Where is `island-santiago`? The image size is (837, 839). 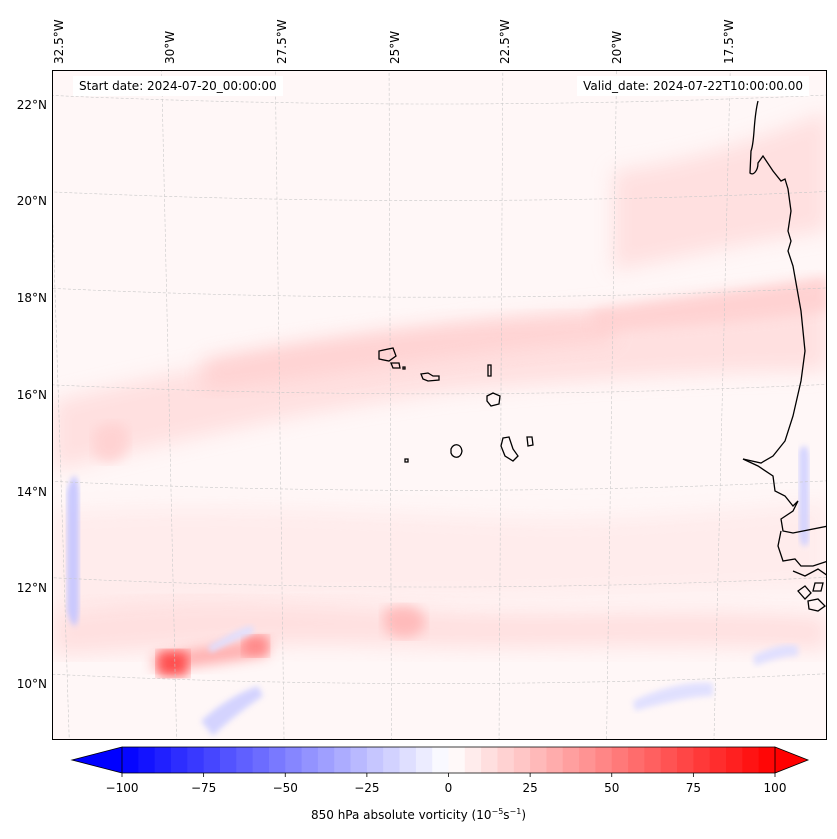 island-santiago is located at coordinates (509, 449).